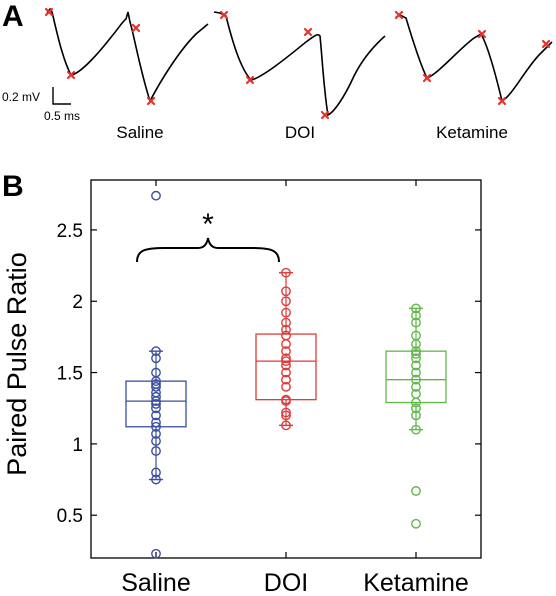 This screenshot has height=596, width=556. I want to click on y-tick-label: 2.5, so click(70, 231).